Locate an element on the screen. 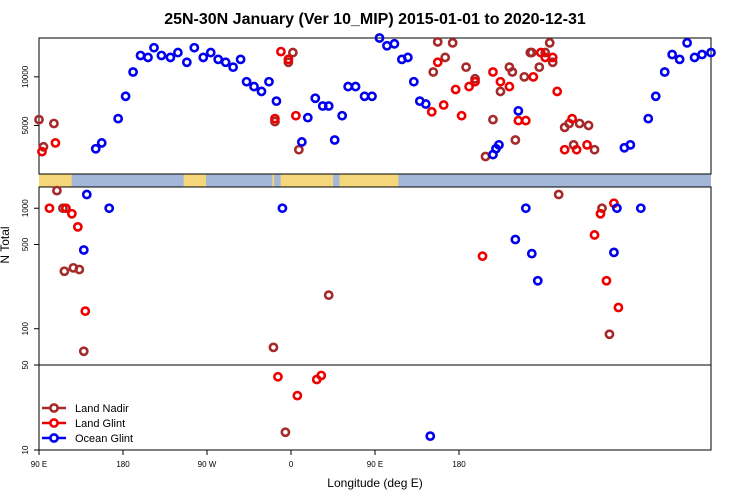  y-tick-label: 500 is located at coordinates (25, 244).